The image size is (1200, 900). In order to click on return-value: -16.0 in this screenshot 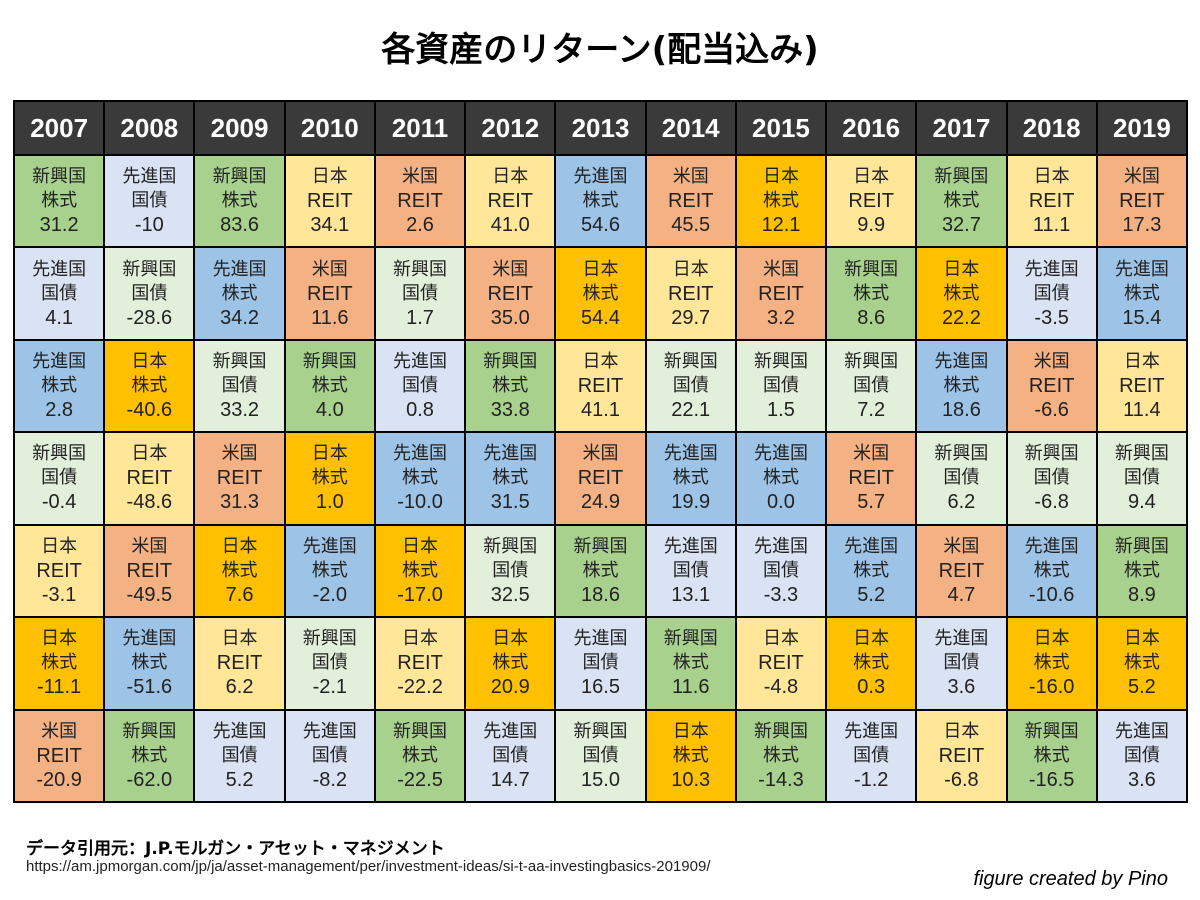, I will do `click(1051, 687)`.